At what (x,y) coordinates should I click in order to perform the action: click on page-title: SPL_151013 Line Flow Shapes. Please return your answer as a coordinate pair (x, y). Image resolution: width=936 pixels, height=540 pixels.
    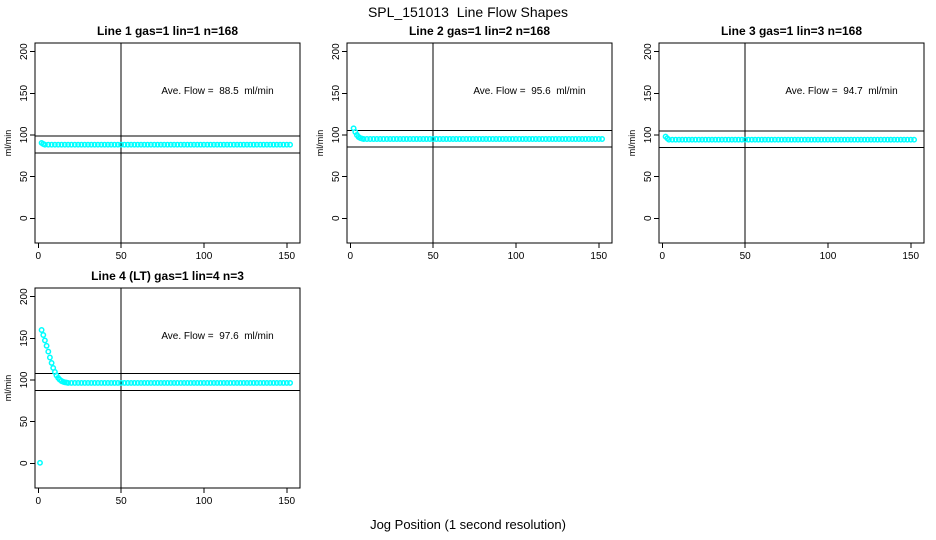
    Looking at the image, I should click on (468, 12).